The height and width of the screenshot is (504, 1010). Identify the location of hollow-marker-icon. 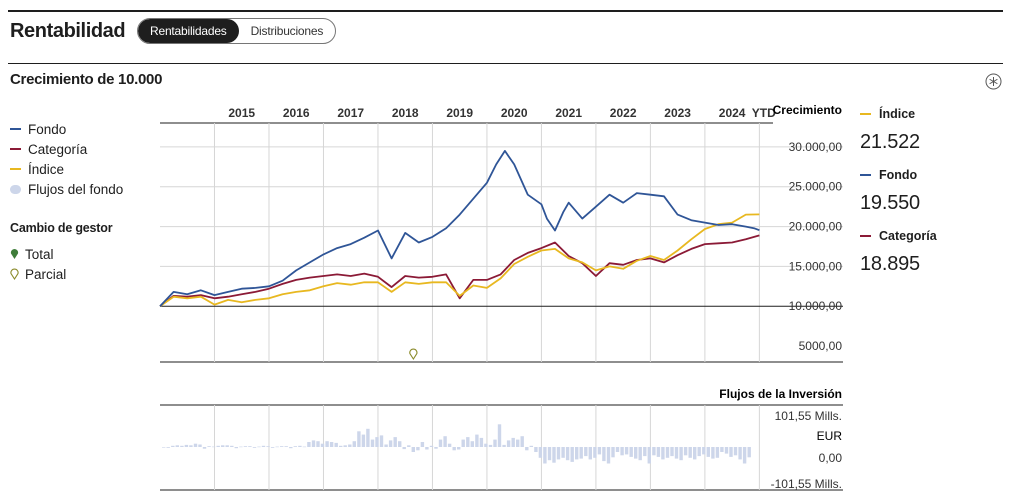
(14, 274).